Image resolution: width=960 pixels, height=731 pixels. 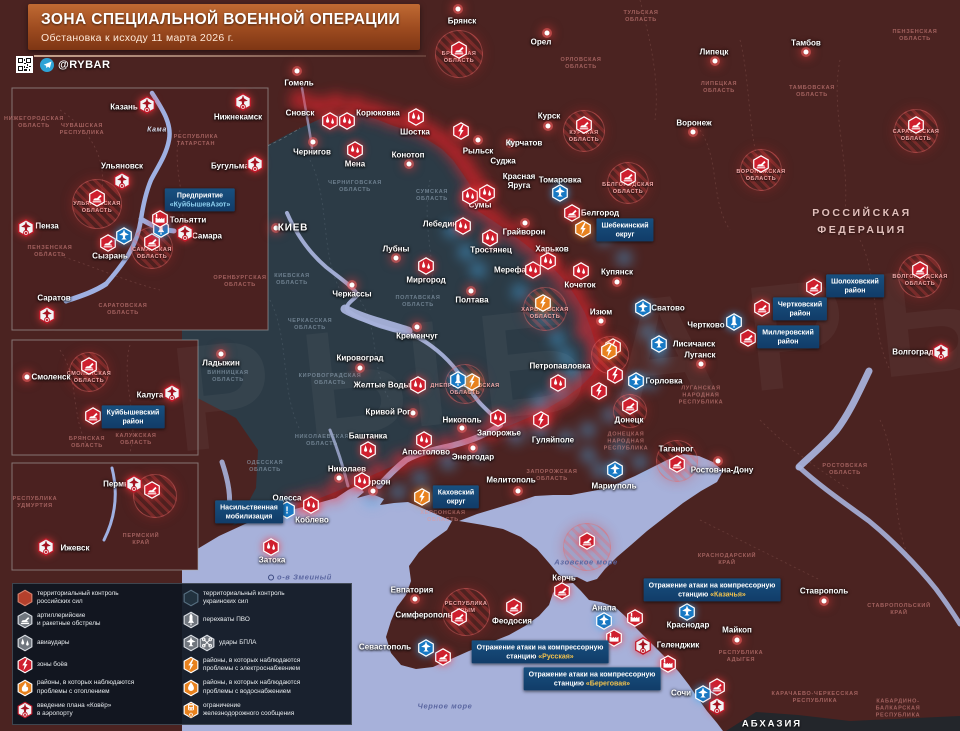 What do you see at coordinates (824, 591) in the screenshot?
I see `city-label: Ставрополь` at bounding box center [824, 591].